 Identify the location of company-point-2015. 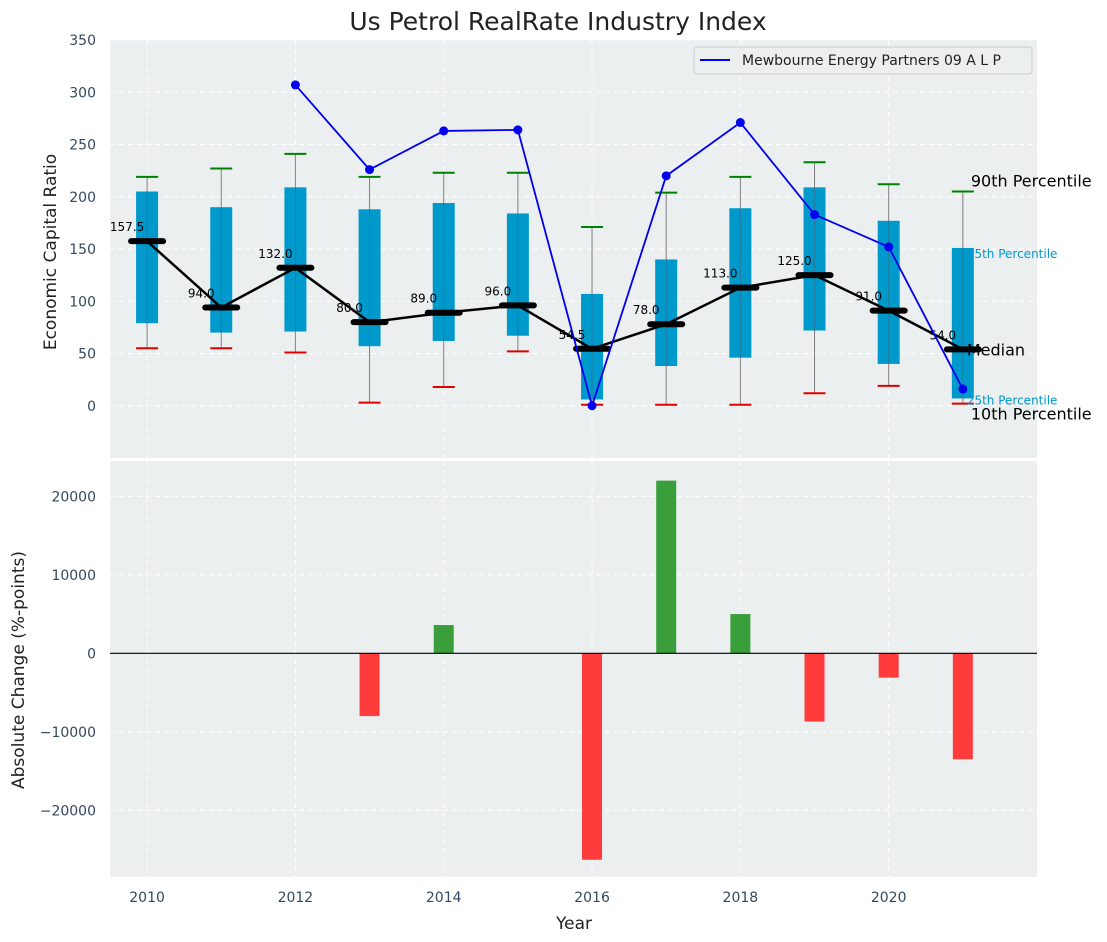
(518, 130).